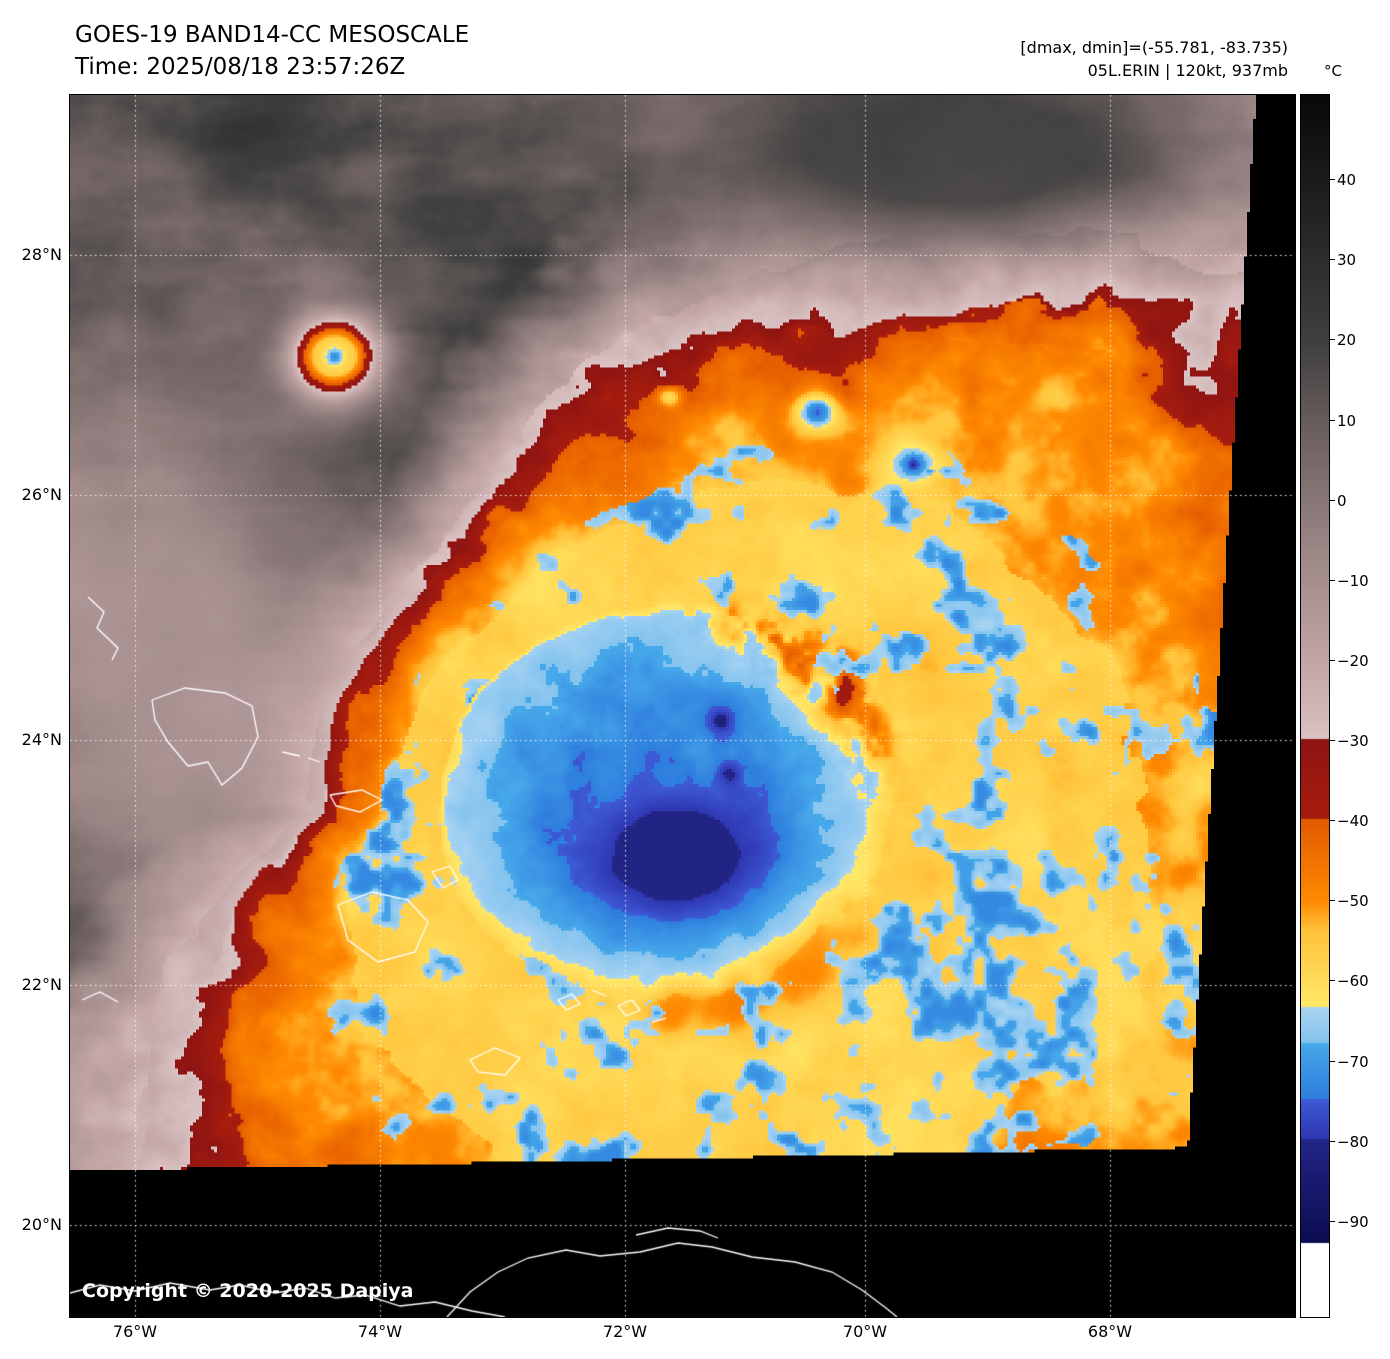 This screenshot has height=1359, width=1390. Describe the element at coordinates (1154, 47) in the screenshot. I see `dmax-dmin-label: [dmax, dmin]=(-55.781, -83.735)` at that location.